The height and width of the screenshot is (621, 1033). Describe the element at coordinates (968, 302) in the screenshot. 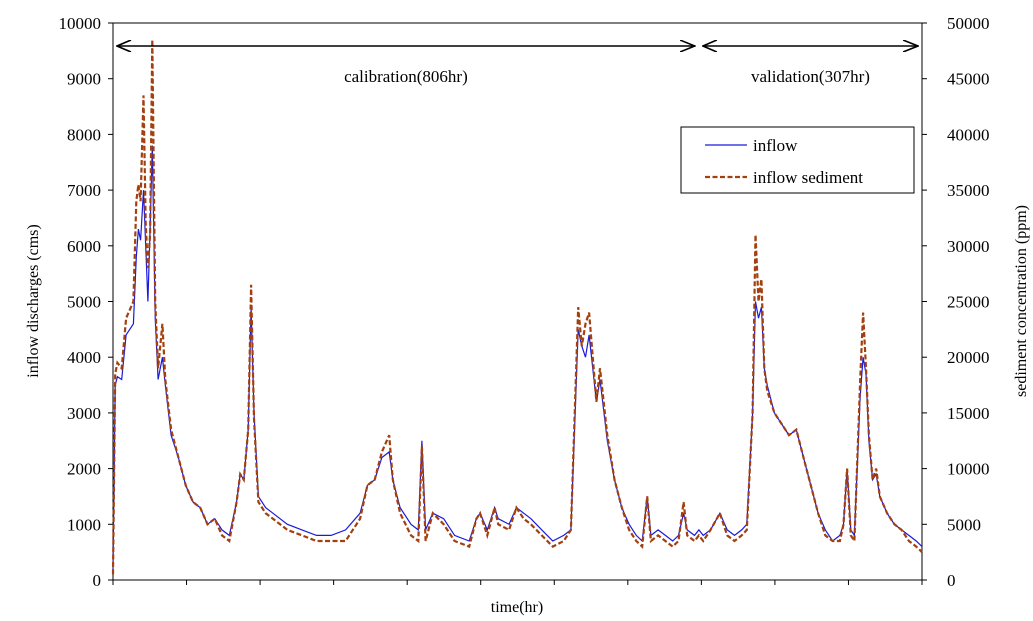

I see `y2-tick-label: 25000` at that location.